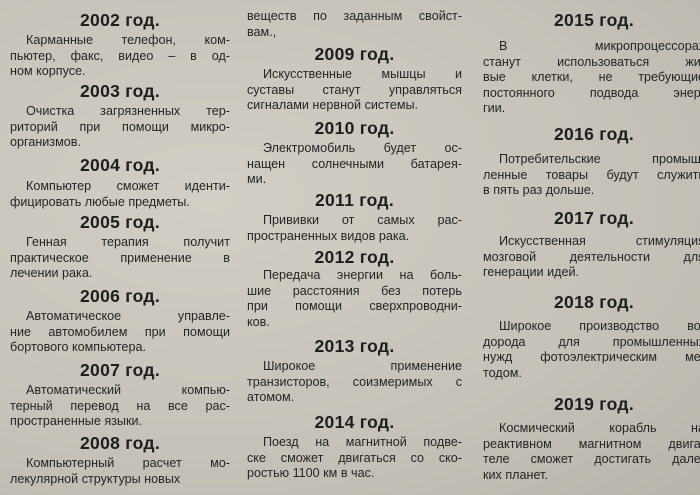 The width and height of the screenshot is (700, 495). I want to click on body-text-line: Потребительские промыш-, so click(599, 159).